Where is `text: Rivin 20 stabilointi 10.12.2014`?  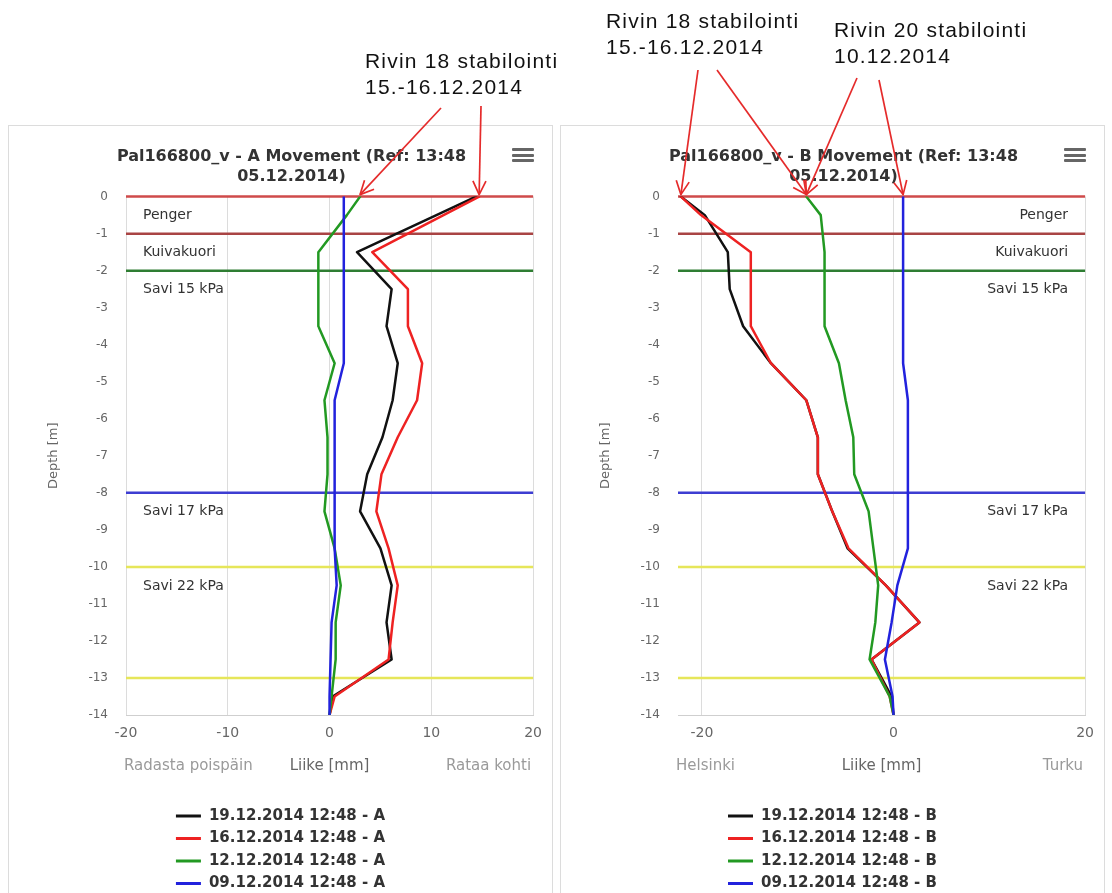 text: Rivin 20 stabilointi 10.12.2014 is located at coordinates (931, 43).